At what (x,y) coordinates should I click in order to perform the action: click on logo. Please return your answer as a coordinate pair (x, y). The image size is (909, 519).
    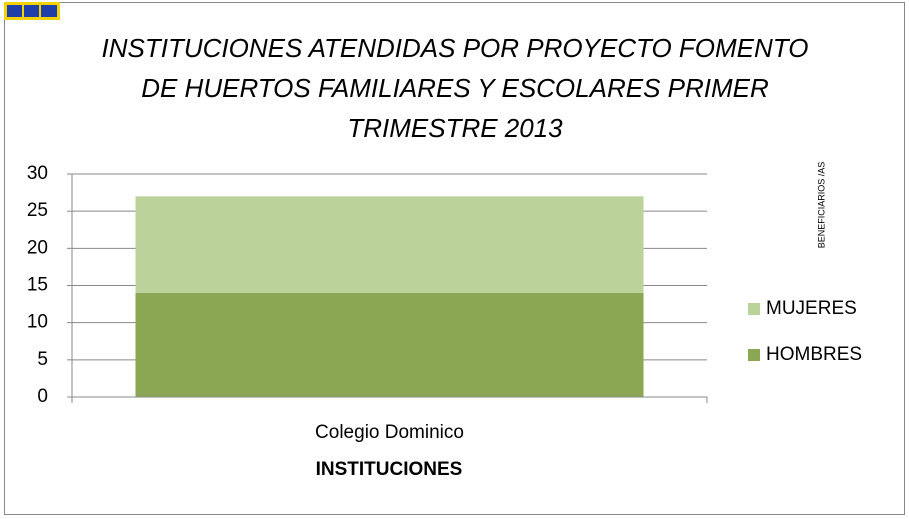
    Looking at the image, I should click on (32, 11).